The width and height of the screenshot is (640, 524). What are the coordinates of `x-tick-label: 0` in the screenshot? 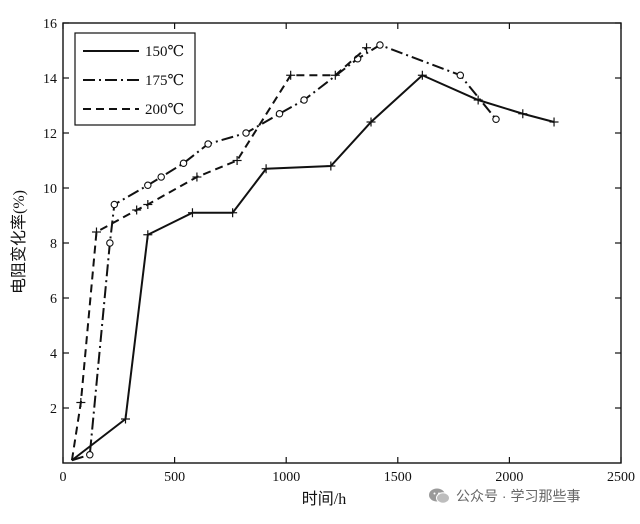 It's located at (63, 477).